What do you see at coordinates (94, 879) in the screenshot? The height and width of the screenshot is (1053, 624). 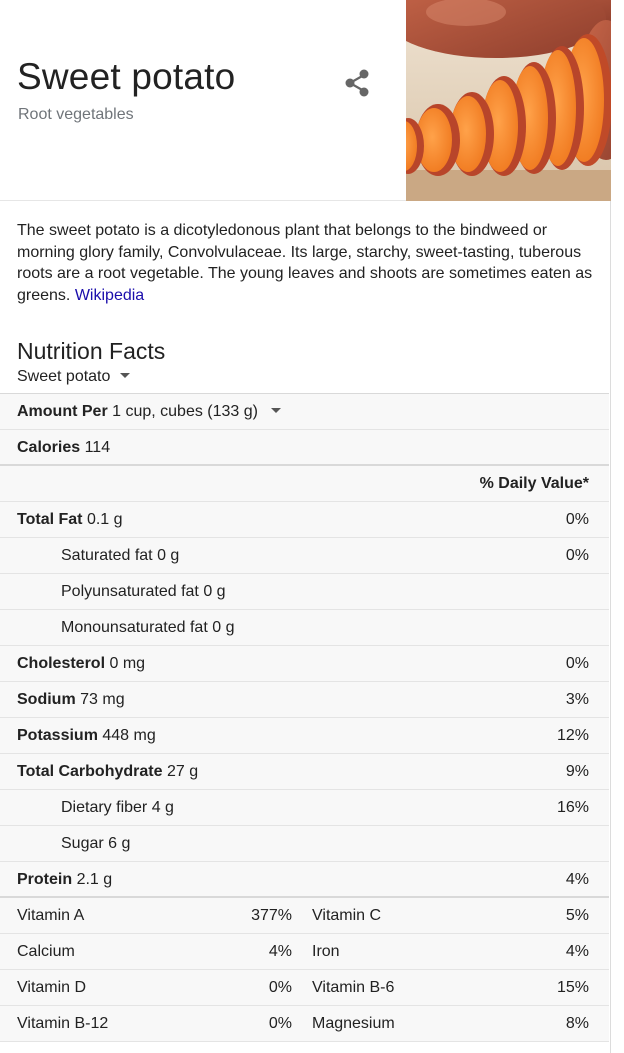 I see `nutrient-value: 2.1 g` at bounding box center [94, 879].